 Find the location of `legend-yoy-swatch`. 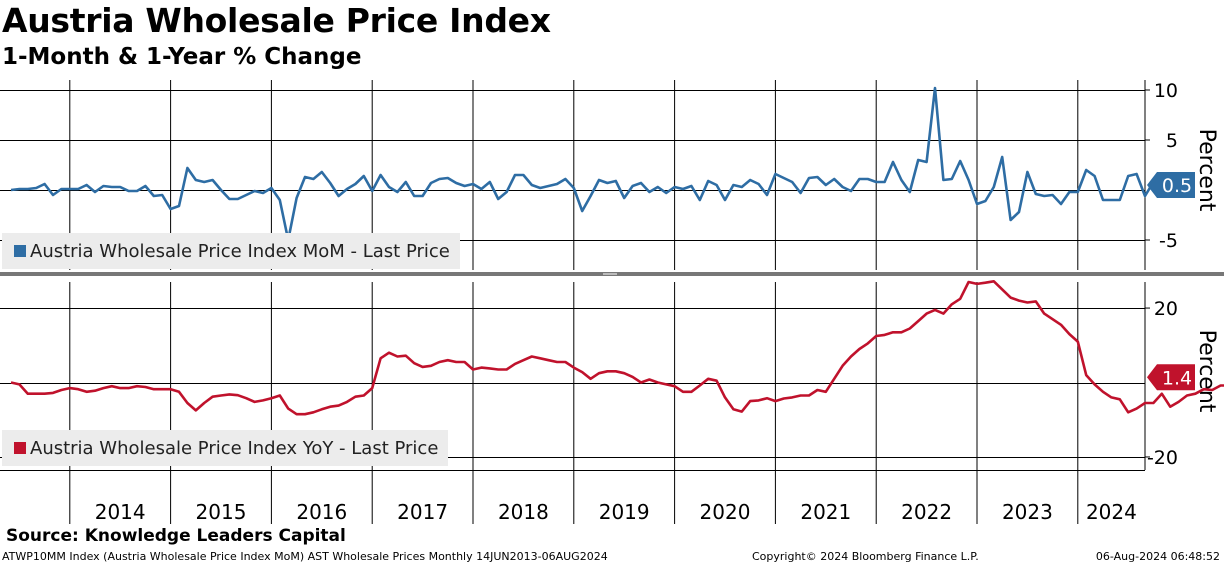

legend-yoy-swatch is located at coordinates (20, 448).